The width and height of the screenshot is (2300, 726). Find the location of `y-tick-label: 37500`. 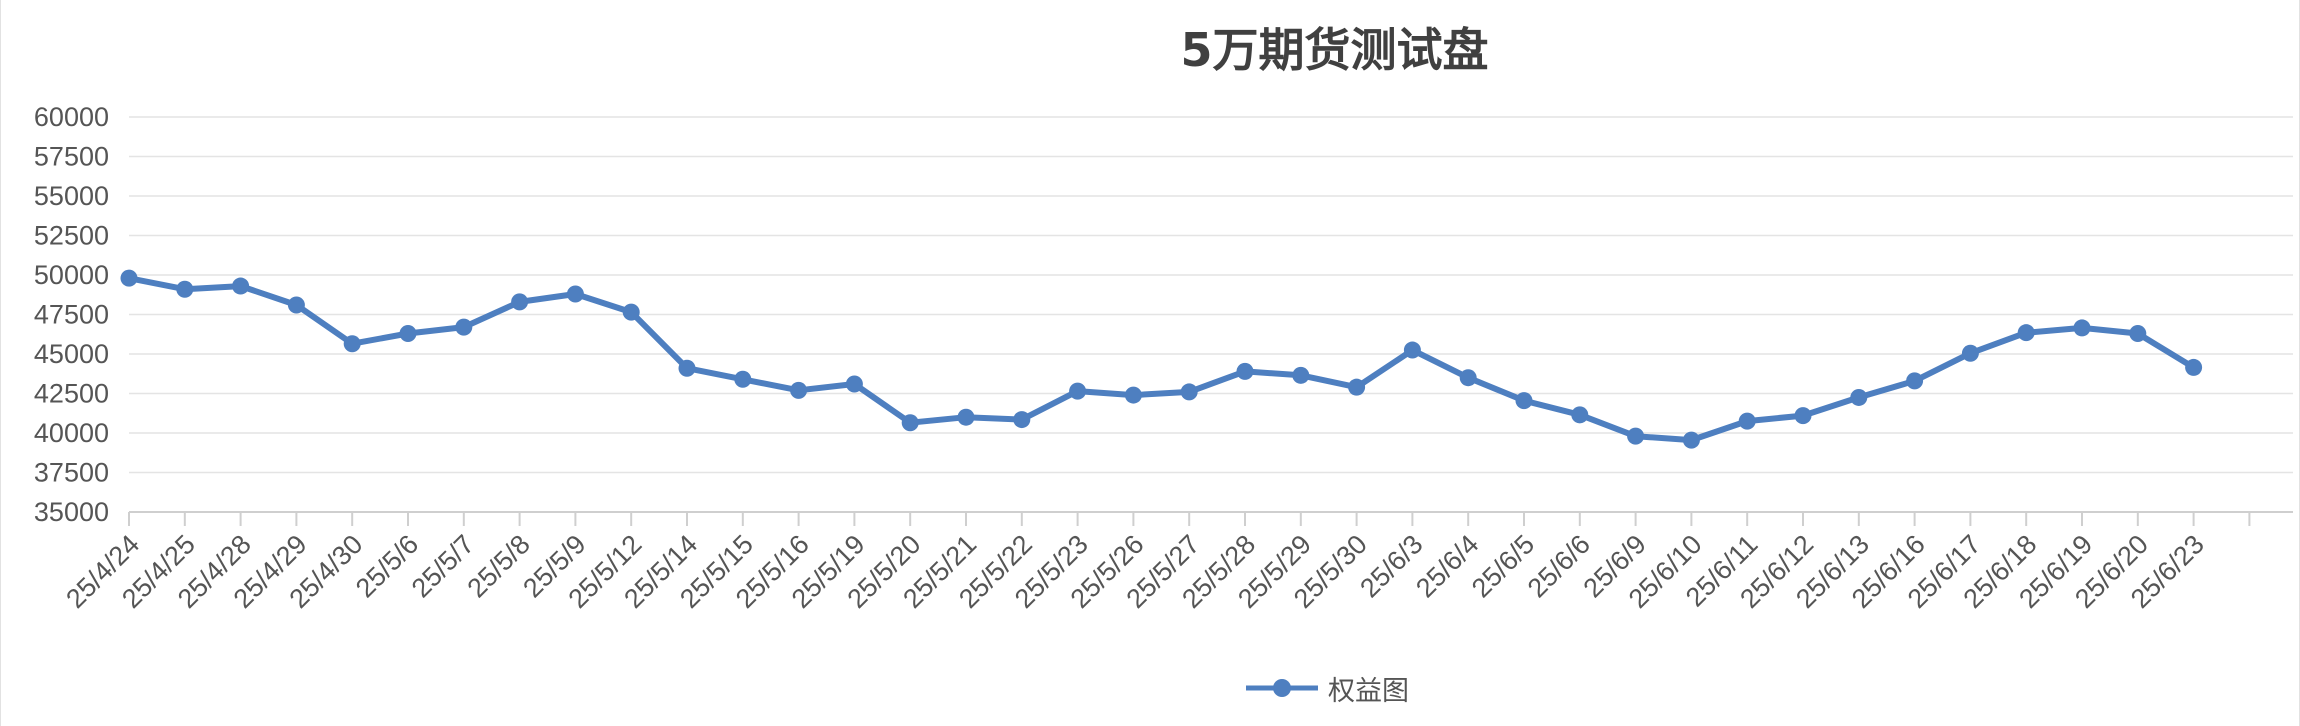

y-tick-label: 37500 is located at coordinates (71, 473).